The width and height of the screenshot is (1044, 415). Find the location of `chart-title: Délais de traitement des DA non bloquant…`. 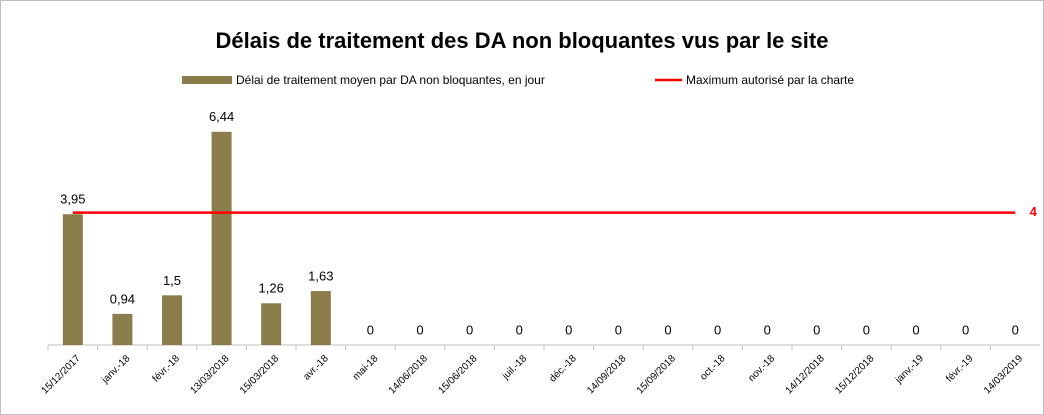

chart-title: Délais de traitement des DA non bloquant… is located at coordinates (522, 40).